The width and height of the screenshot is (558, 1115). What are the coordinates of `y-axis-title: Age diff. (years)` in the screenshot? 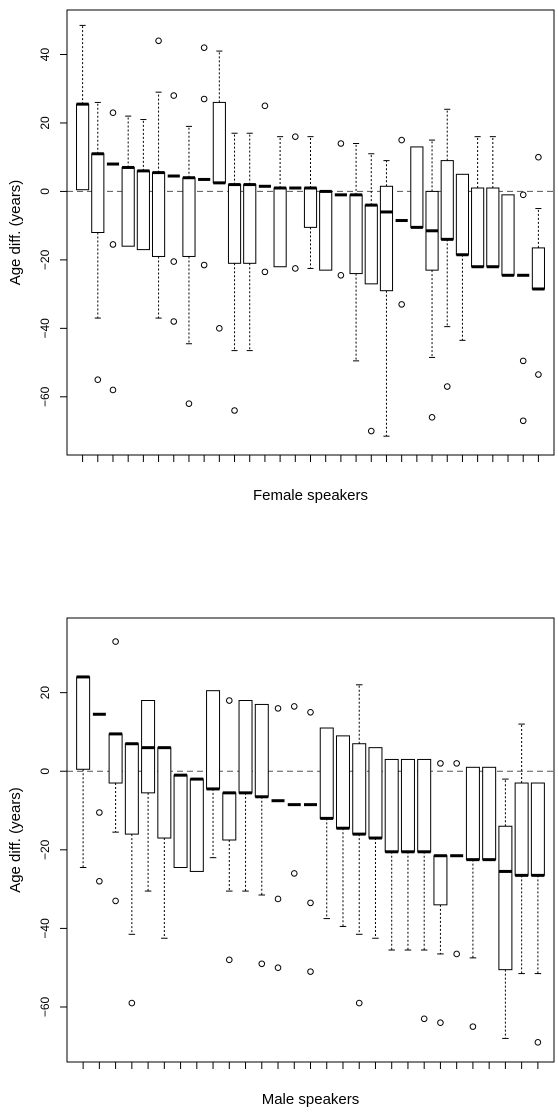 It's located at (15, 840).